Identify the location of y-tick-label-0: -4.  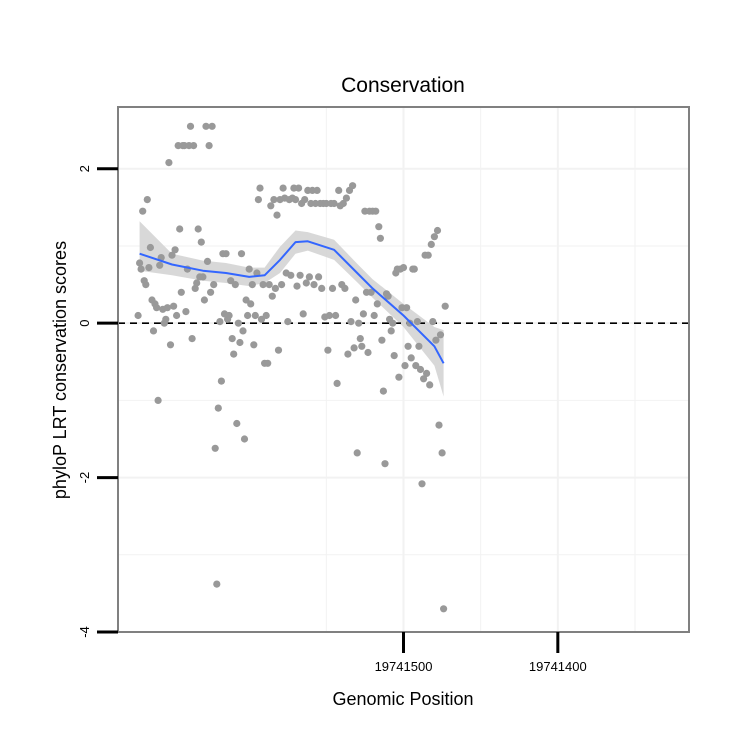
(84, 632).